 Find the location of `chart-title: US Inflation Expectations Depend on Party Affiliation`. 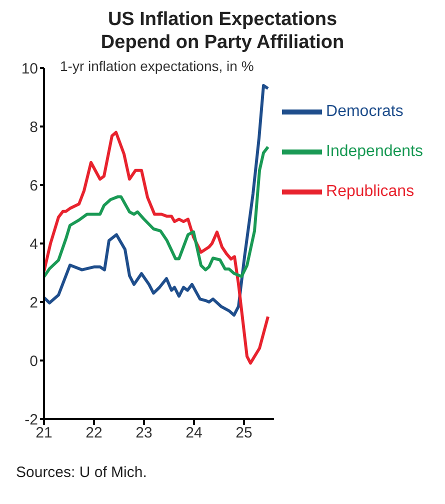

chart-title: US Inflation Expectations Depend on Party Affiliation is located at coordinates (223, 31).